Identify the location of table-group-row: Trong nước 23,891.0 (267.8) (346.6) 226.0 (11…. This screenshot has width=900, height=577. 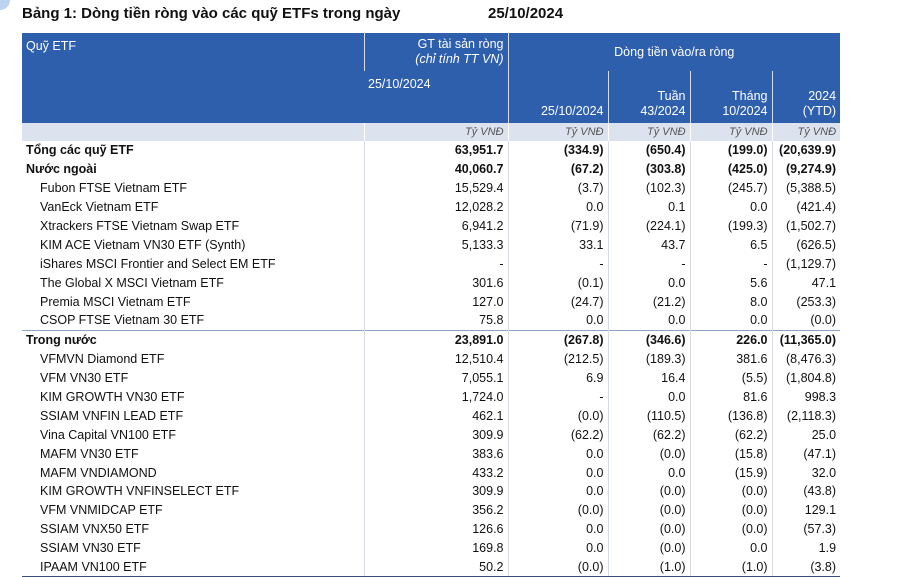
(431, 339).